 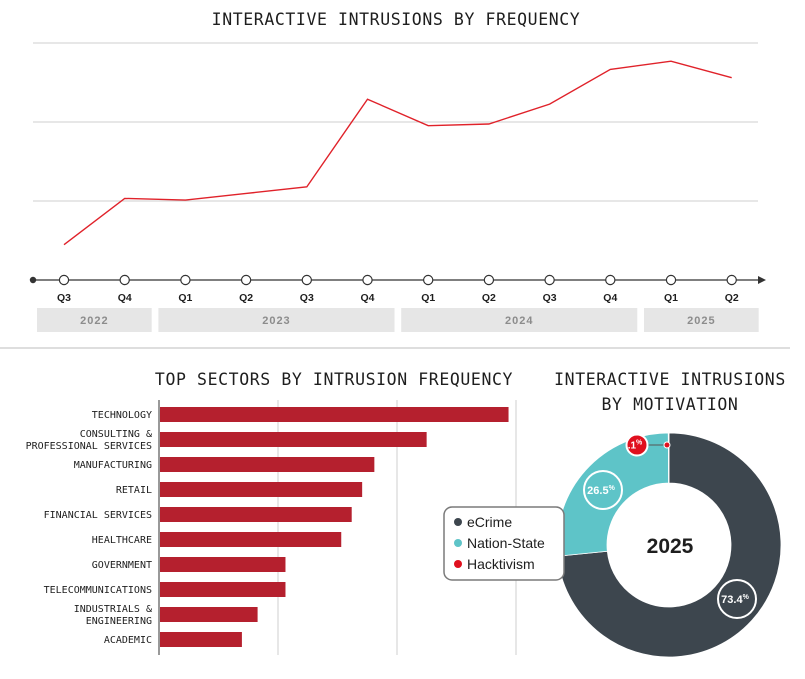 What do you see at coordinates (98, 590) in the screenshot?
I see `category-label: TELECOMMUNICATIONS` at bounding box center [98, 590].